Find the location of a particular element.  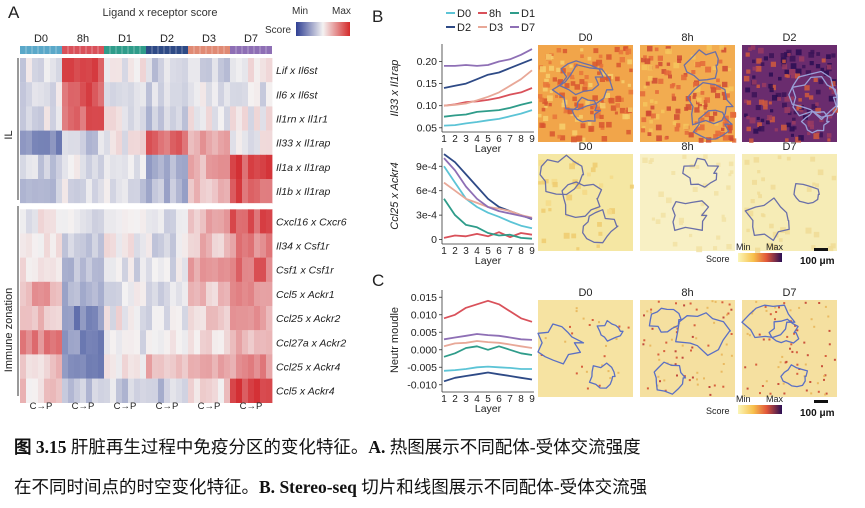

series-line-d7 is located at coordinates (488, 337).